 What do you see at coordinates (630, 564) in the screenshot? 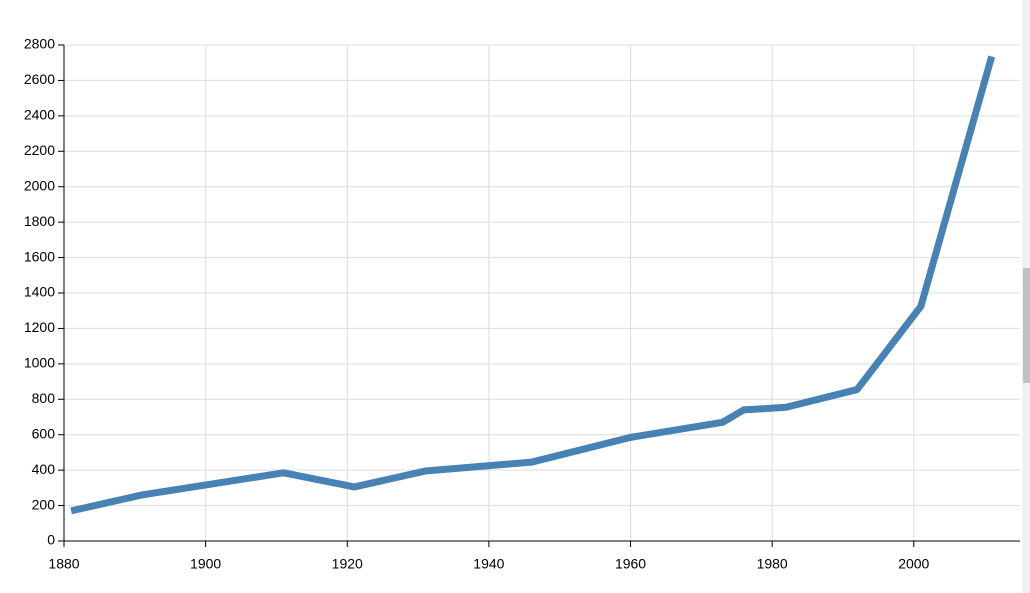
I see `x-tick-label: 1960` at bounding box center [630, 564].